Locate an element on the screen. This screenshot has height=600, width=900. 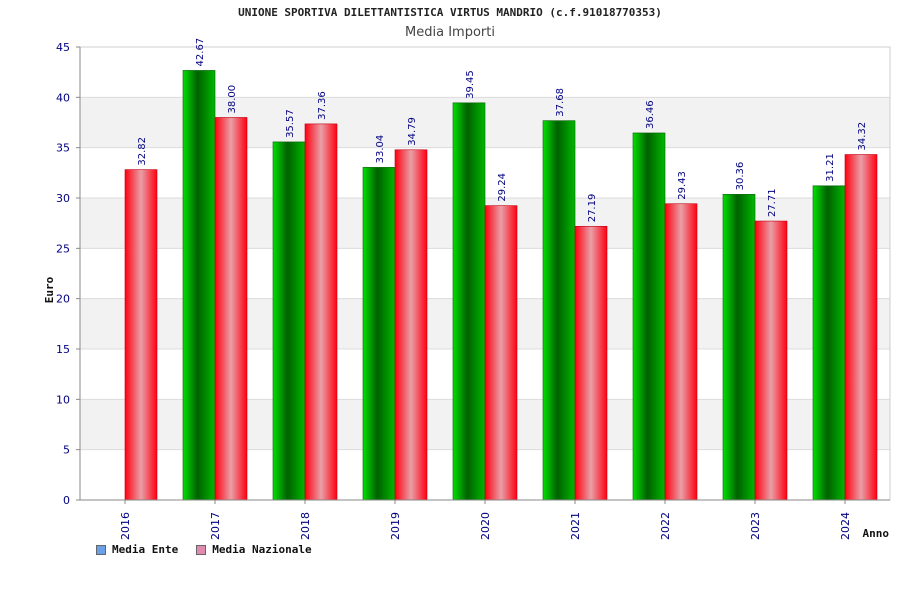
y-tick-label: 35 is located at coordinates (63, 148).